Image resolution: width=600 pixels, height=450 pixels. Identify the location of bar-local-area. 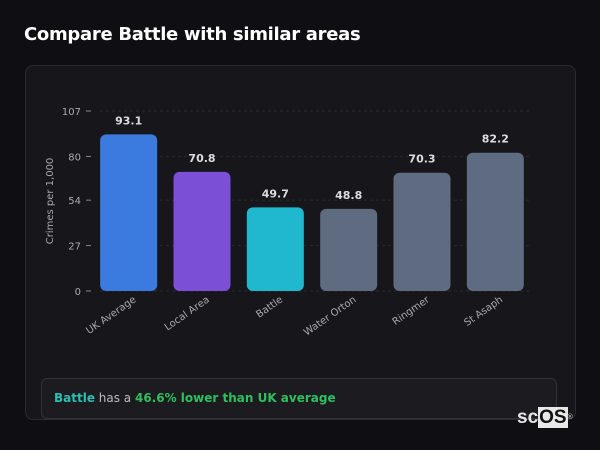
(202, 231).